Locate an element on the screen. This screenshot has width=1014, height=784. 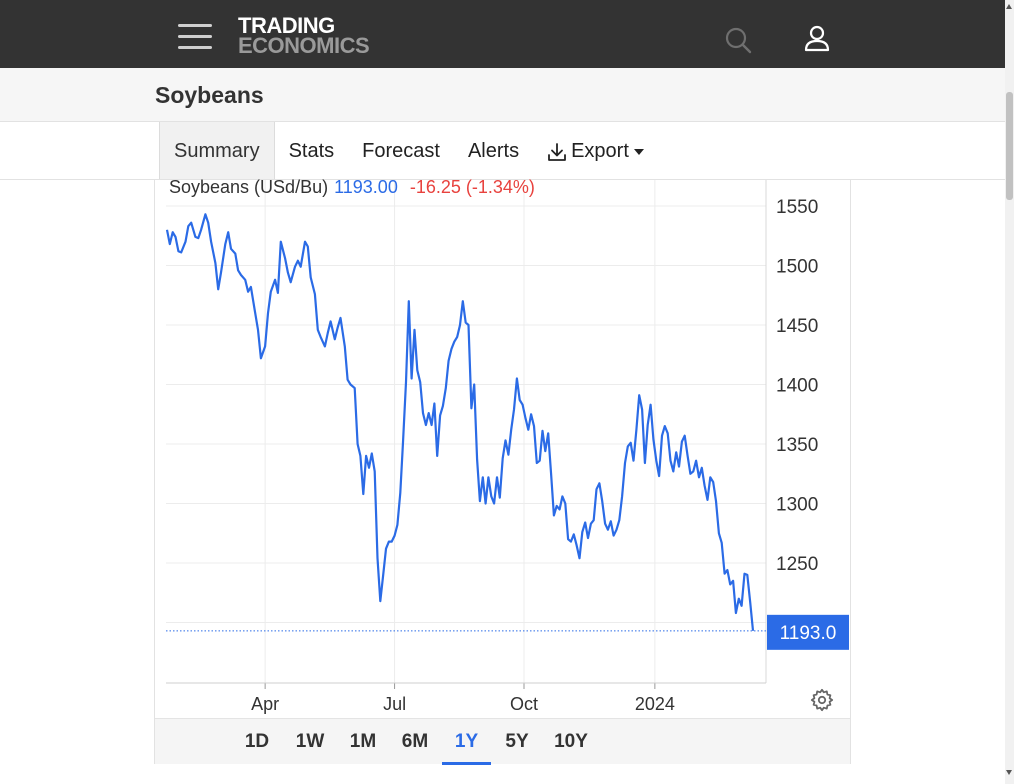
chevron-down-icon is located at coordinates (638, 151).